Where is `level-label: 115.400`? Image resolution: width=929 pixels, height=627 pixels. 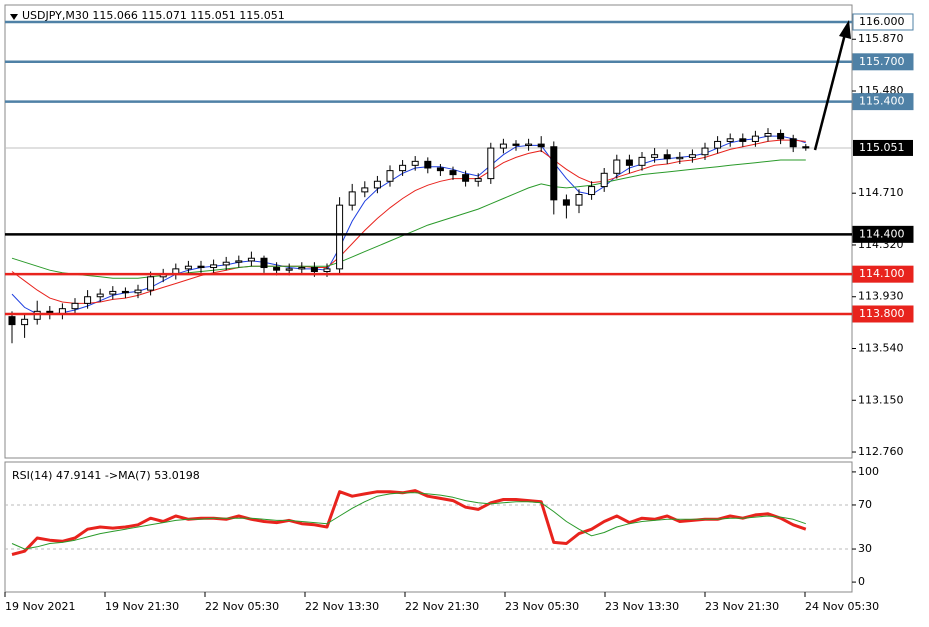 level-label: 115.400 is located at coordinates (882, 101).